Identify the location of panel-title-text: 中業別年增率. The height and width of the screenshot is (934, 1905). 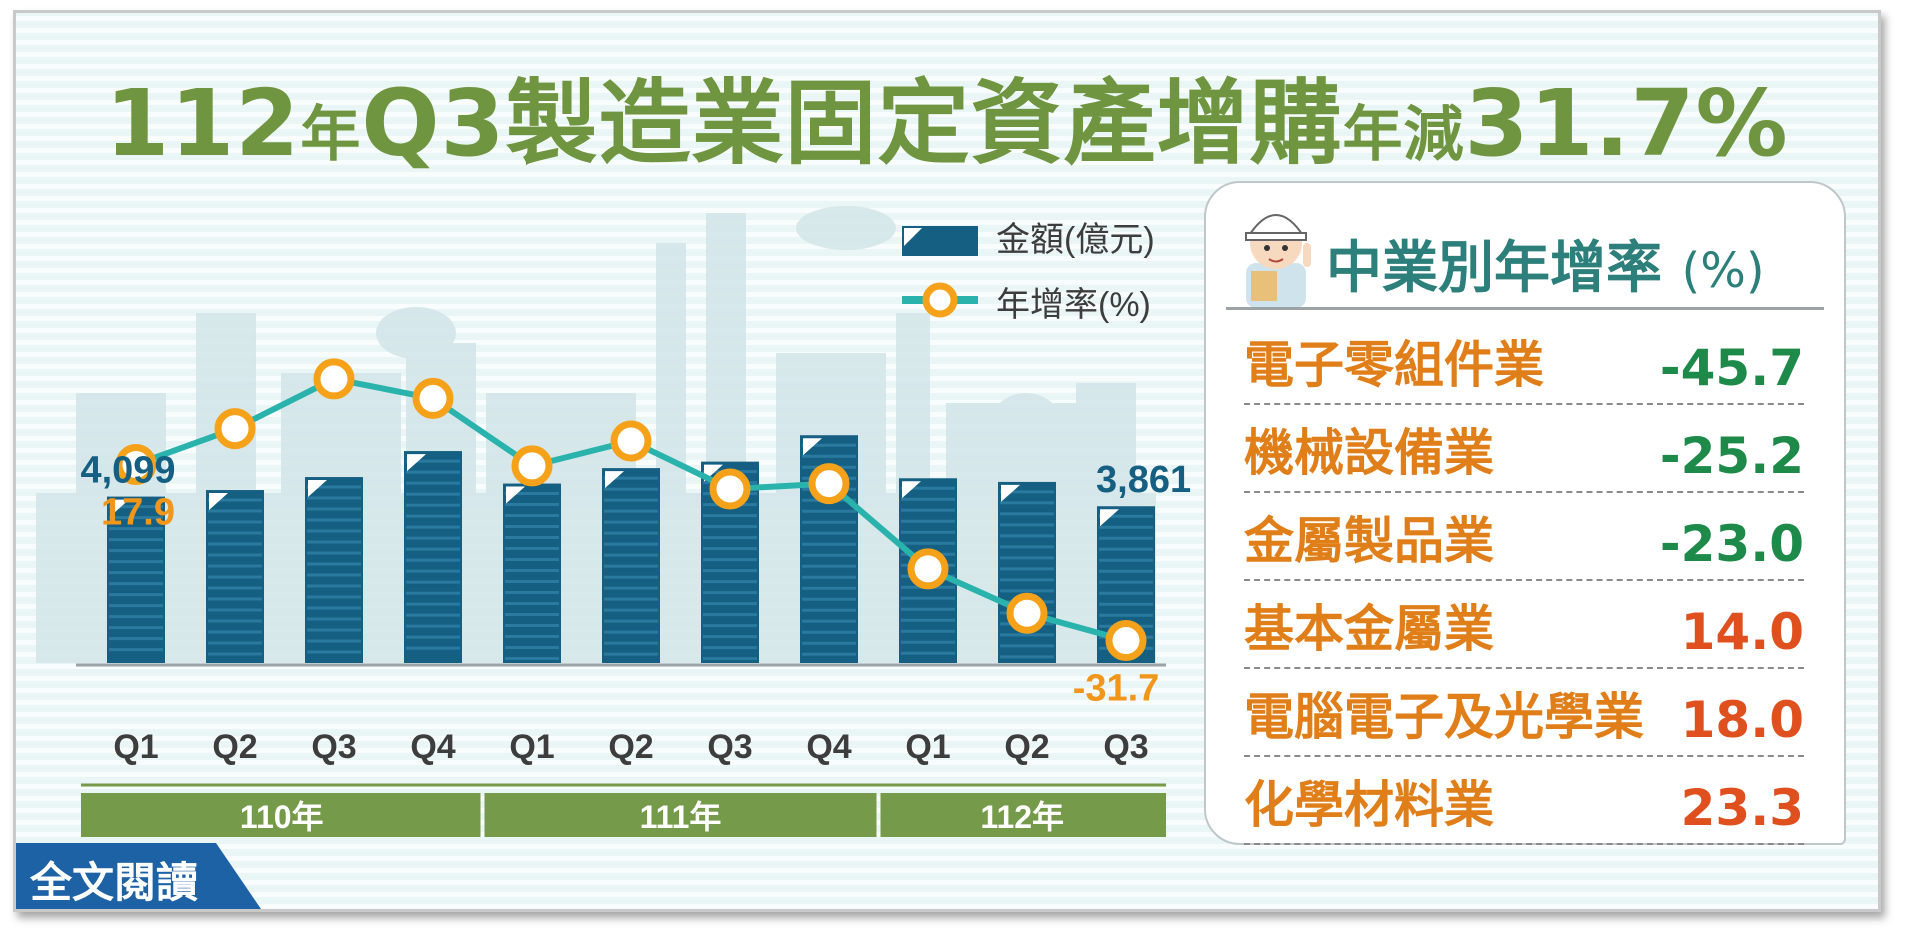
(1494, 268).